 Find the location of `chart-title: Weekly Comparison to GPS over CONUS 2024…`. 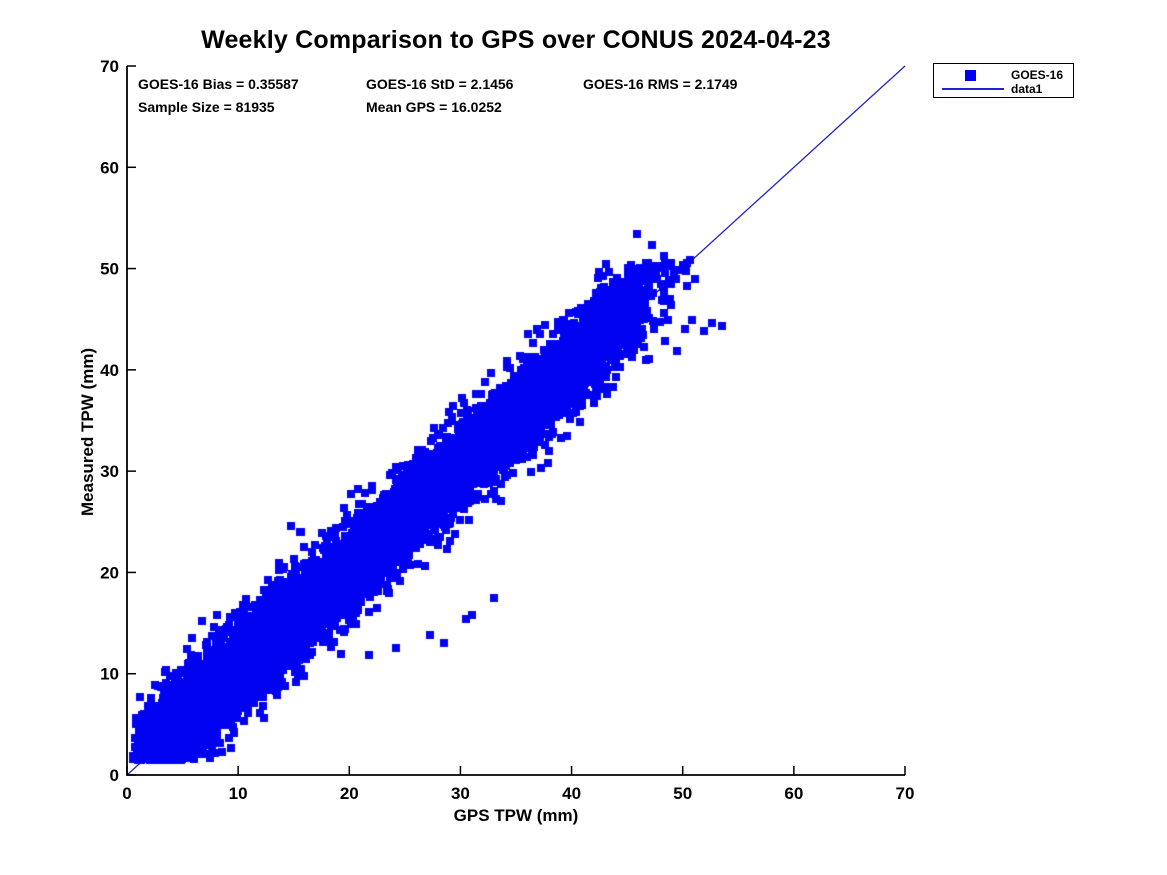

chart-title: Weekly Comparison to GPS over CONUS 2024… is located at coordinates (516, 40).